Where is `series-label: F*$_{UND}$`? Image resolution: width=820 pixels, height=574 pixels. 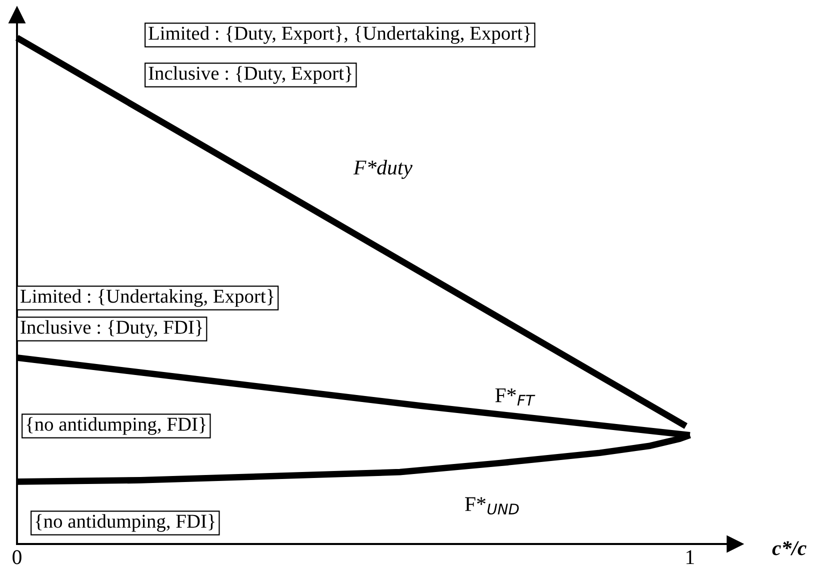 series-label: F*$_{UND}$ is located at coordinates (492, 506).